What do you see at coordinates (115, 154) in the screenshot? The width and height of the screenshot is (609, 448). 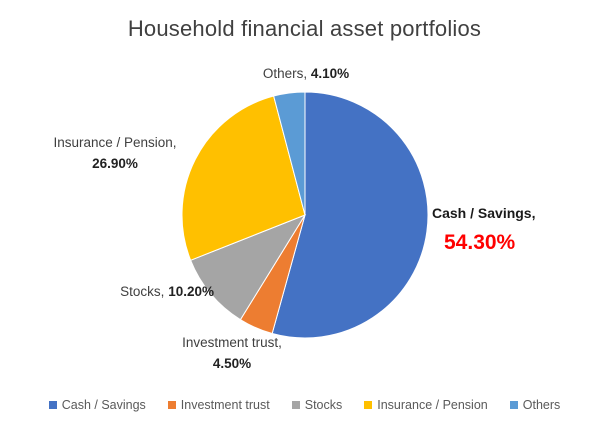 I see `pie-label-insurance-pension: Insurance / Pension, 26.90%` at bounding box center [115, 154].